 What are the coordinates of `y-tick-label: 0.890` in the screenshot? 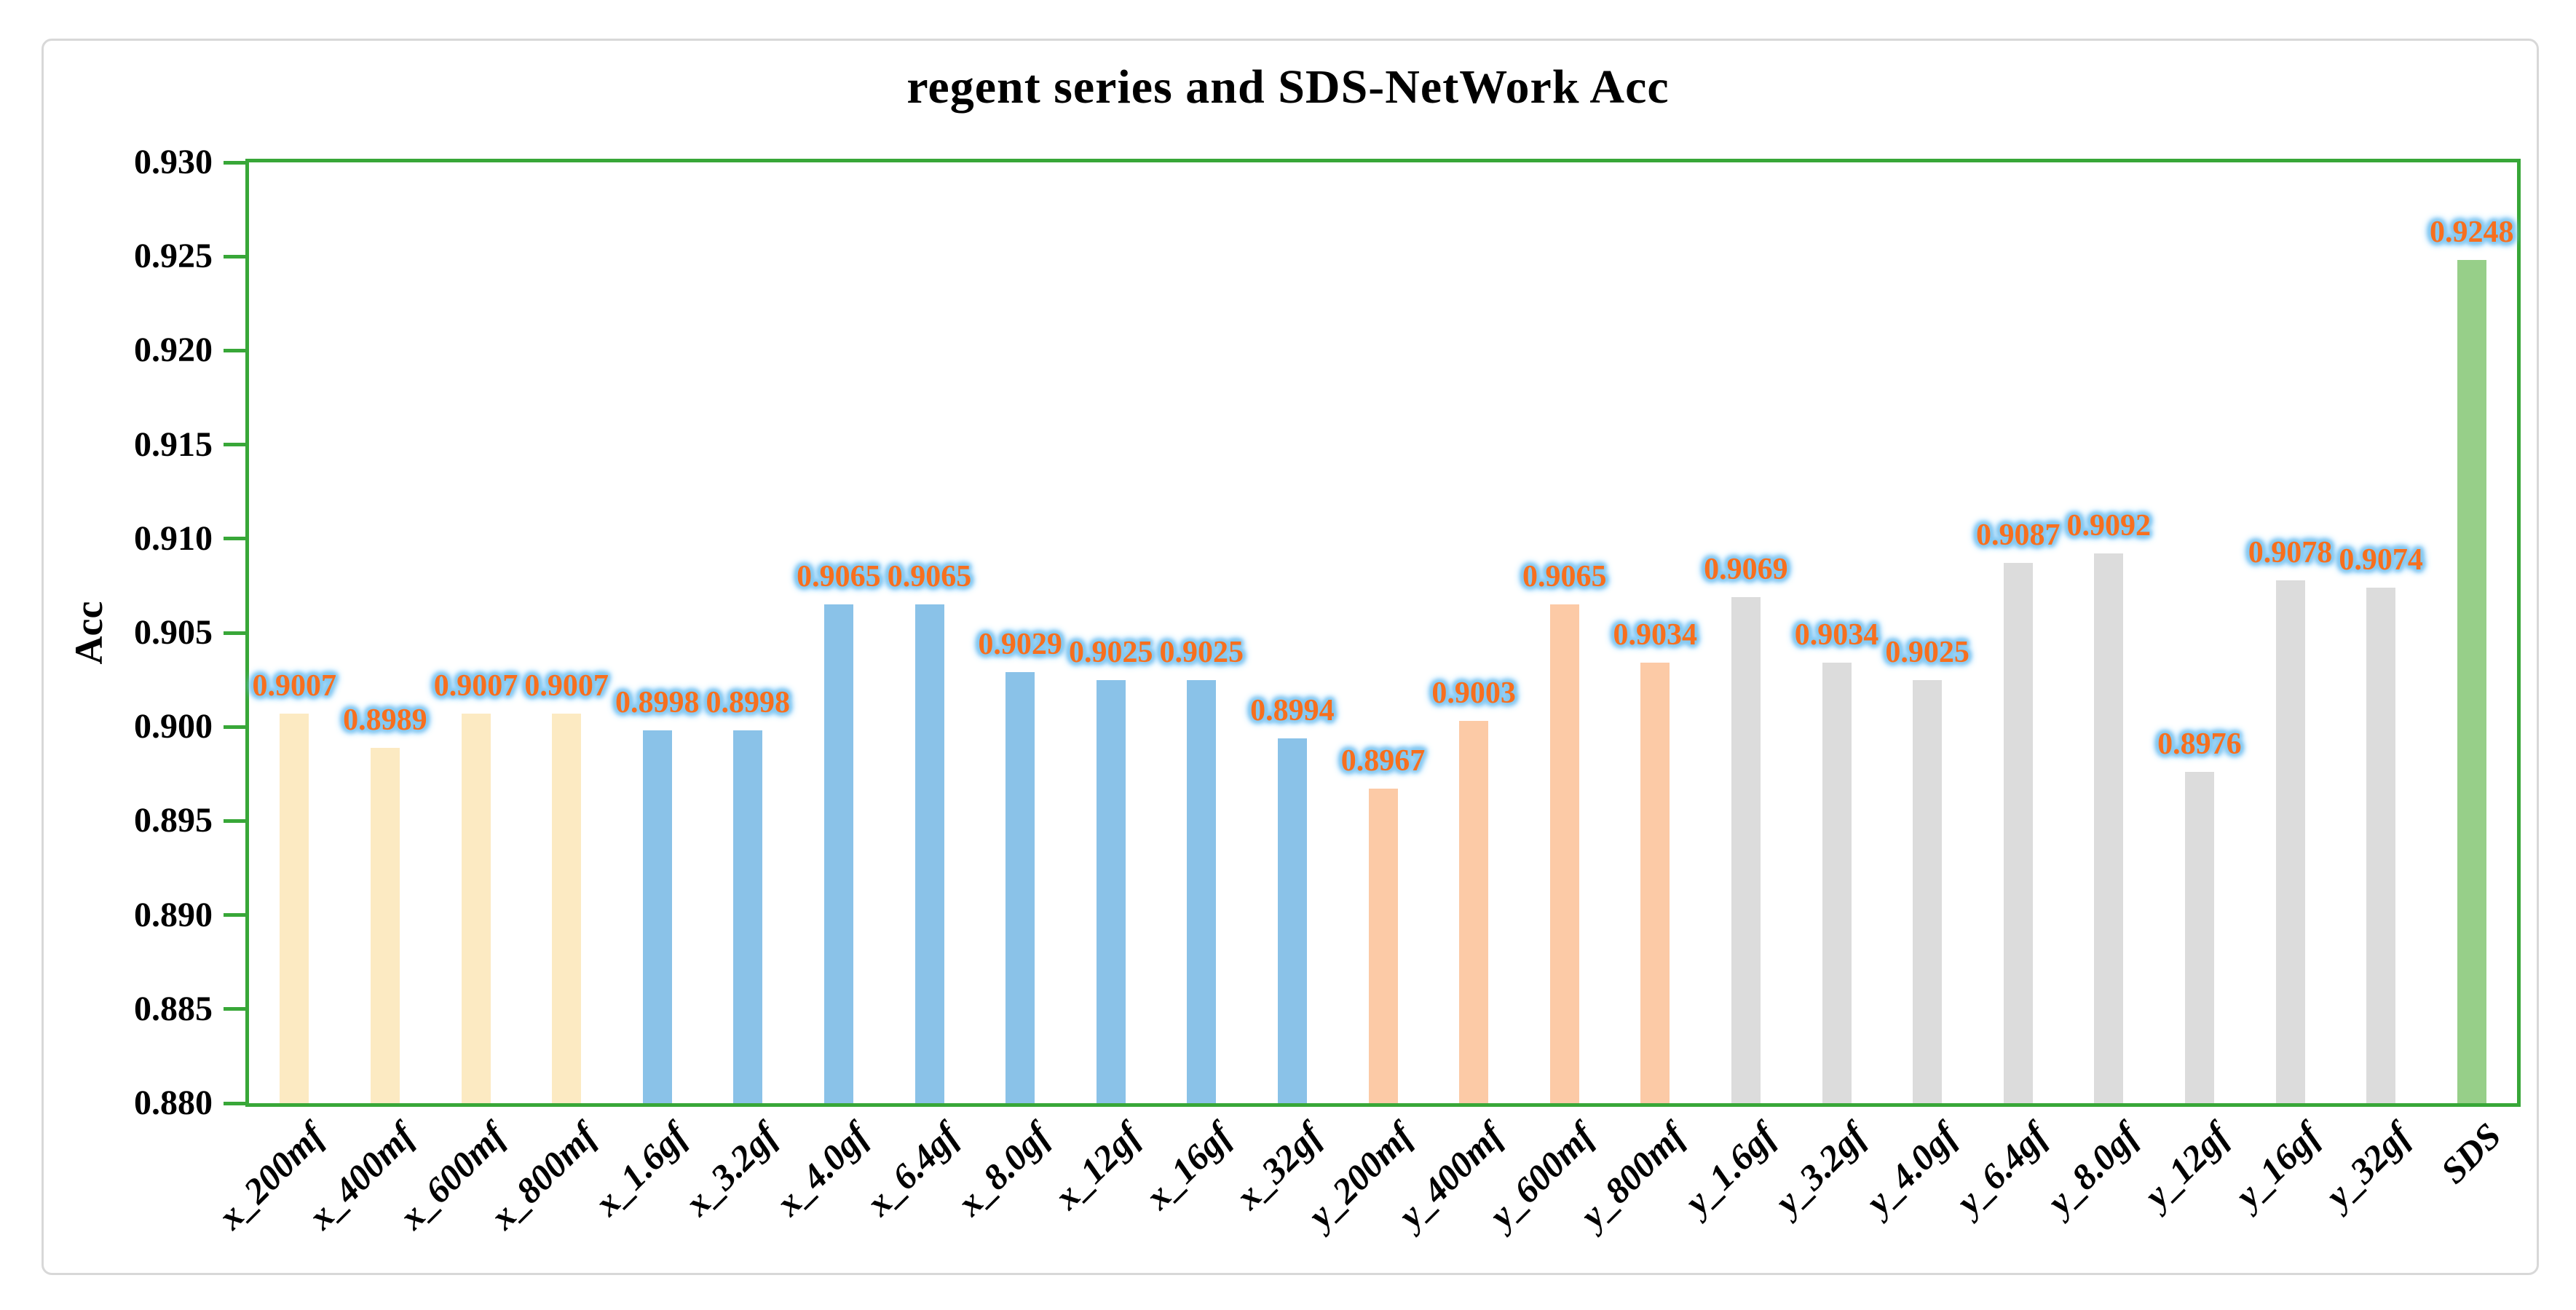 It's located at (174, 914).